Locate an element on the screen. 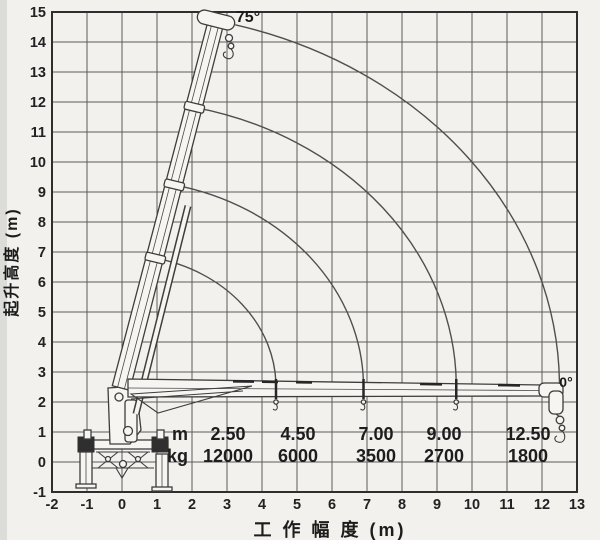 The height and width of the screenshot is (540, 600). load-table-radius-value: 9.00 is located at coordinates (443, 434).